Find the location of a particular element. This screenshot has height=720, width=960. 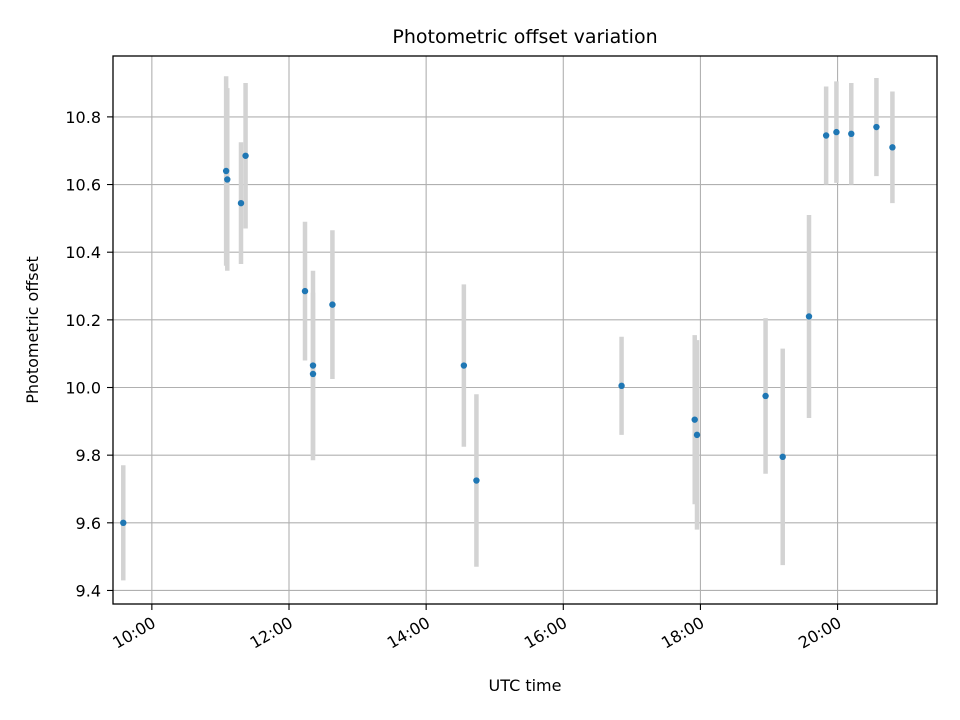

y-tick-label: 9.4 is located at coordinates (88, 590).